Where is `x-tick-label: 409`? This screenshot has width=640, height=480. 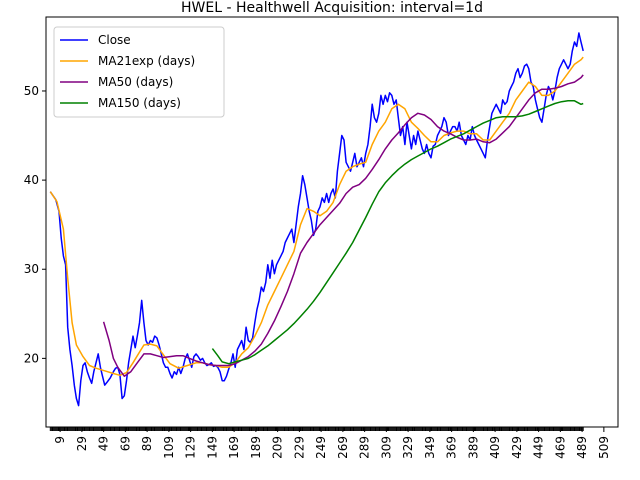 x-tick-label: 409 is located at coordinates (495, 447).